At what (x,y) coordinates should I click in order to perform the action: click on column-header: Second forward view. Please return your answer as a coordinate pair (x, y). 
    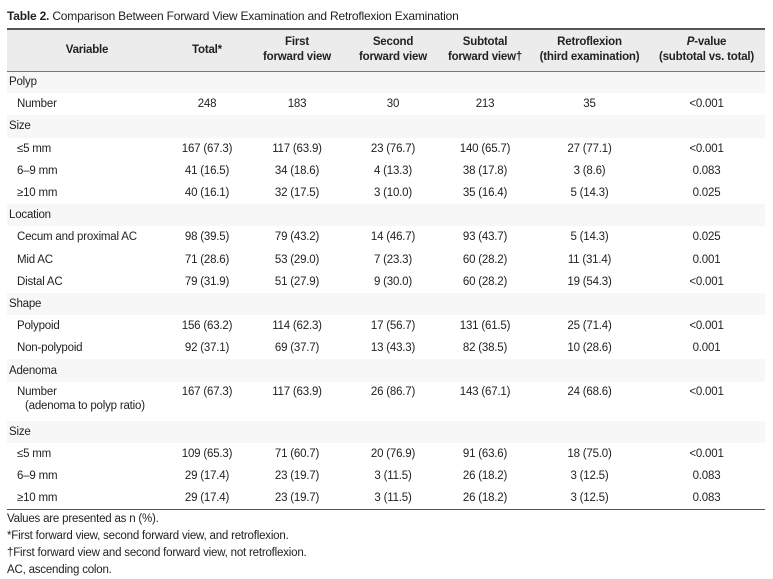
    Looking at the image, I should click on (393, 50).